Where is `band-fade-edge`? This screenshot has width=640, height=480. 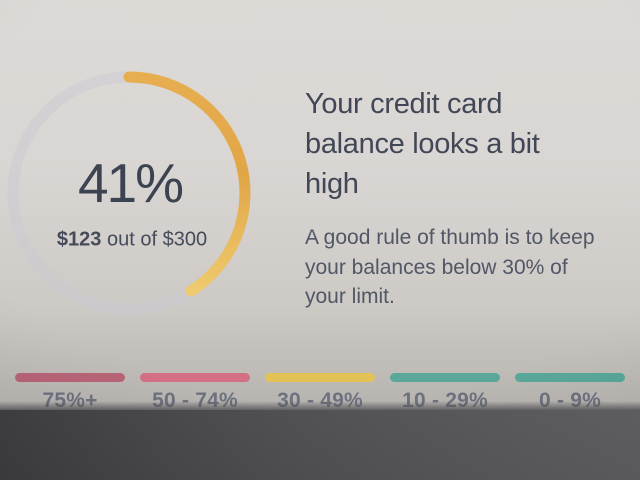 band-fade-edge is located at coordinates (320, 406).